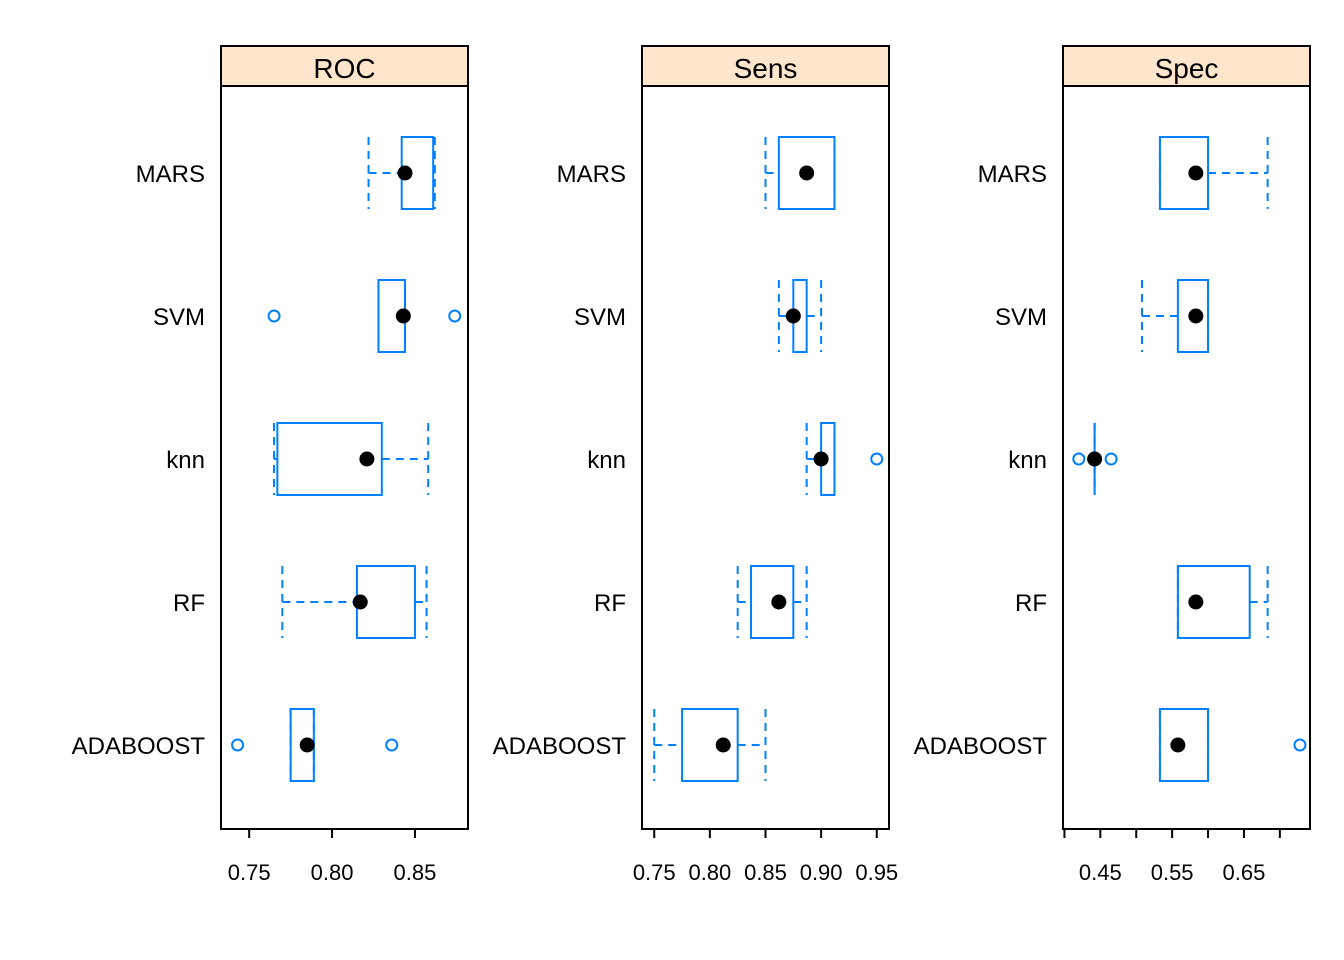  What do you see at coordinates (360, 602) in the screenshot?
I see `median-dot-roc-rf` at bounding box center [360, 602].